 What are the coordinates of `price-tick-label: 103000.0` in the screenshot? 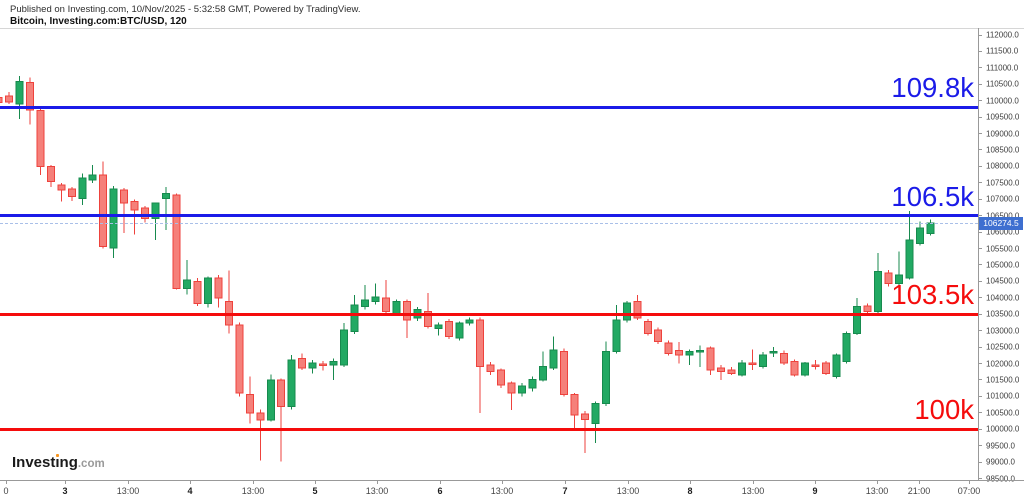 It's located at (1003, 331).